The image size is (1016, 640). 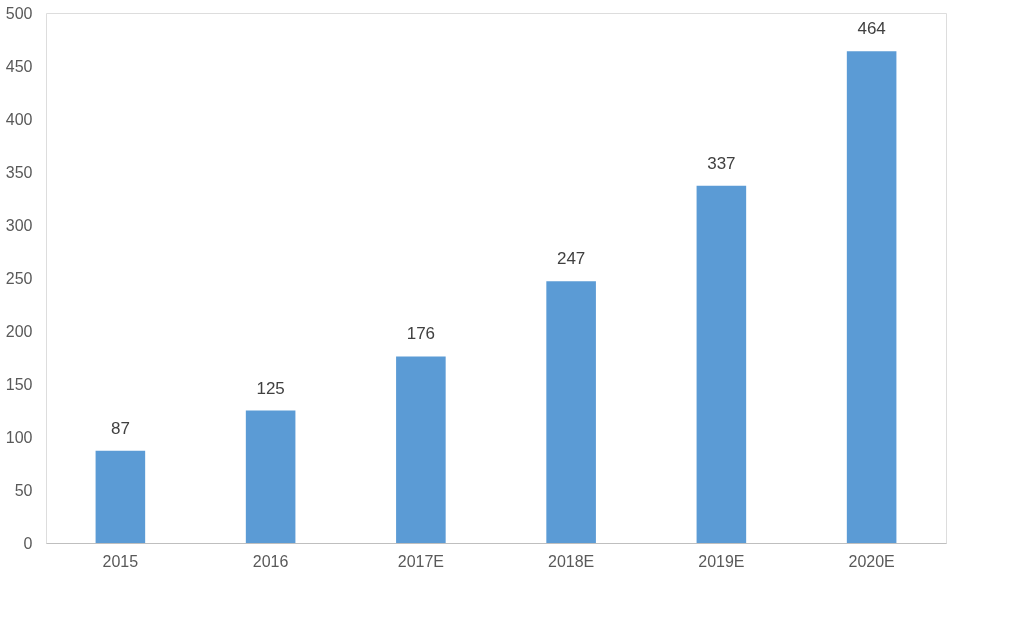 I want to click on x-tick-label: 2020E, so click(x=871, y=561).